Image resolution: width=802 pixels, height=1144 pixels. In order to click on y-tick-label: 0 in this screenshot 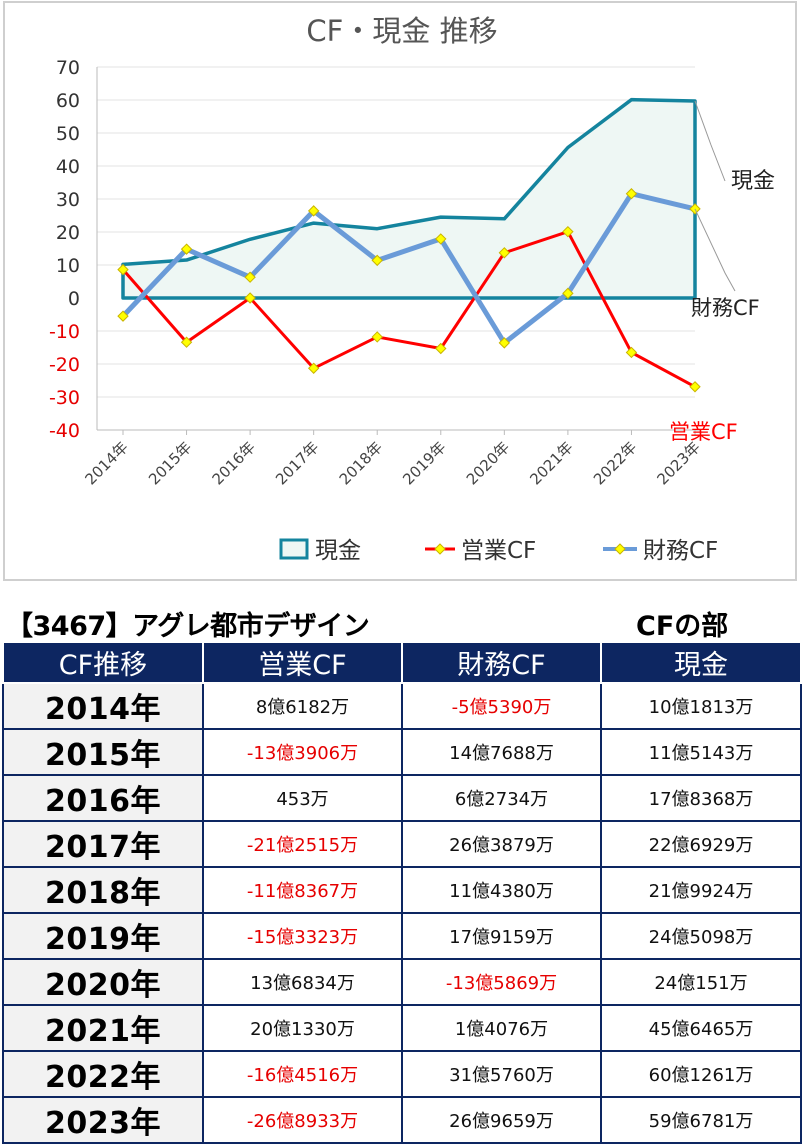, I will do `click(74, 299)`.